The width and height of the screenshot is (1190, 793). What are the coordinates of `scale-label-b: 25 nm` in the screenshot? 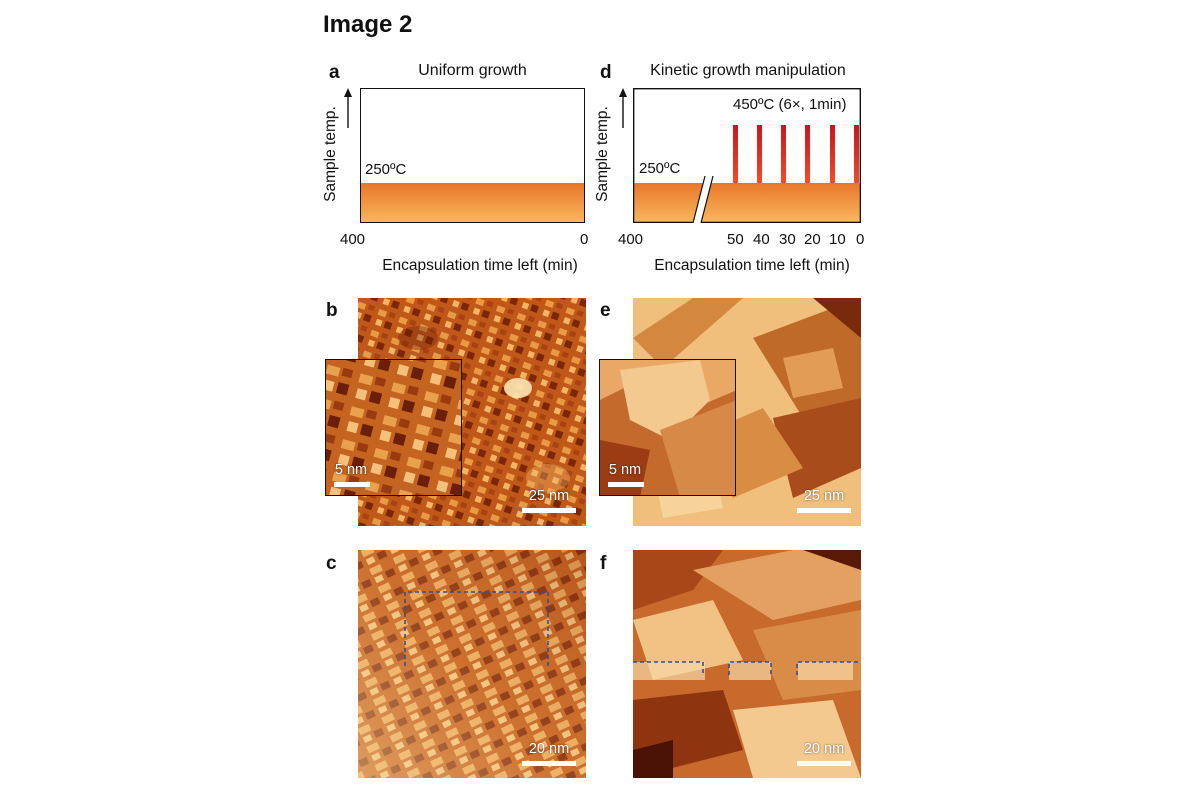 It's located at (549, 496).